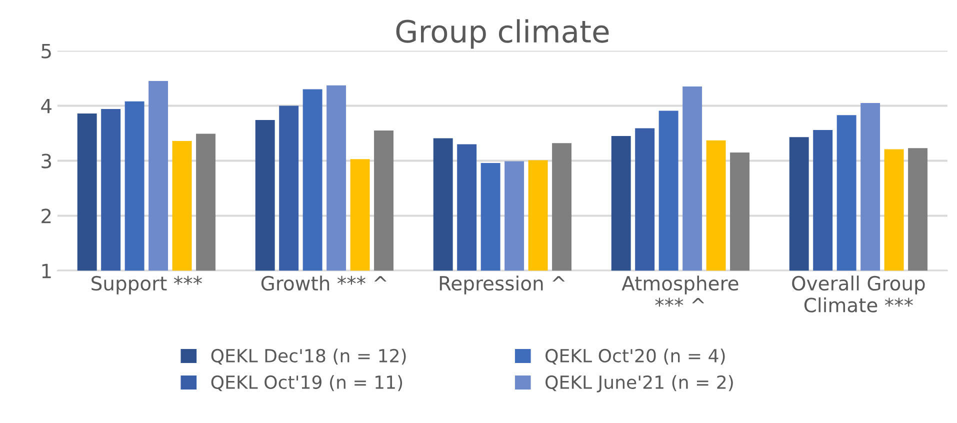 This screenshot has width=957, height=423. What do you see at coordinates (46, 216) in the screenshot?
I see `y-tick-label: 2` at bounding box center [46, 216].